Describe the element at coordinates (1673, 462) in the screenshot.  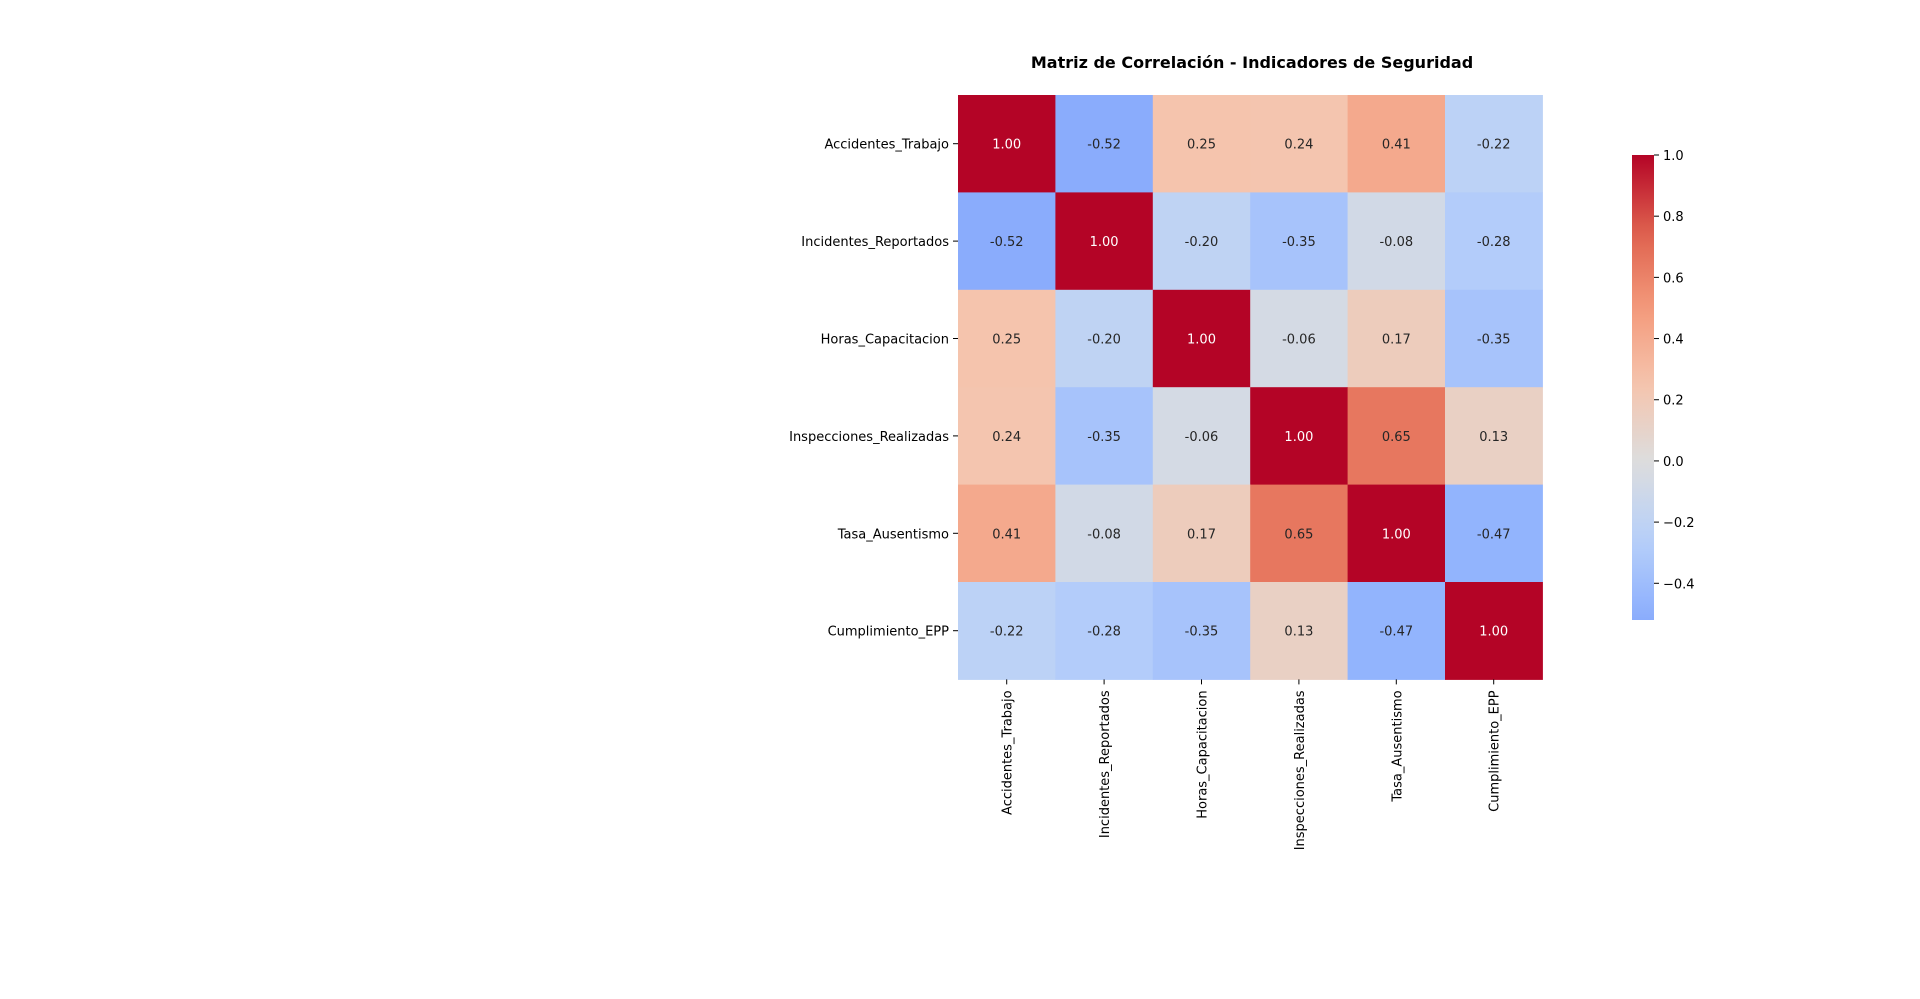
I see `colorbar-tick-label: 0.0` at that location.